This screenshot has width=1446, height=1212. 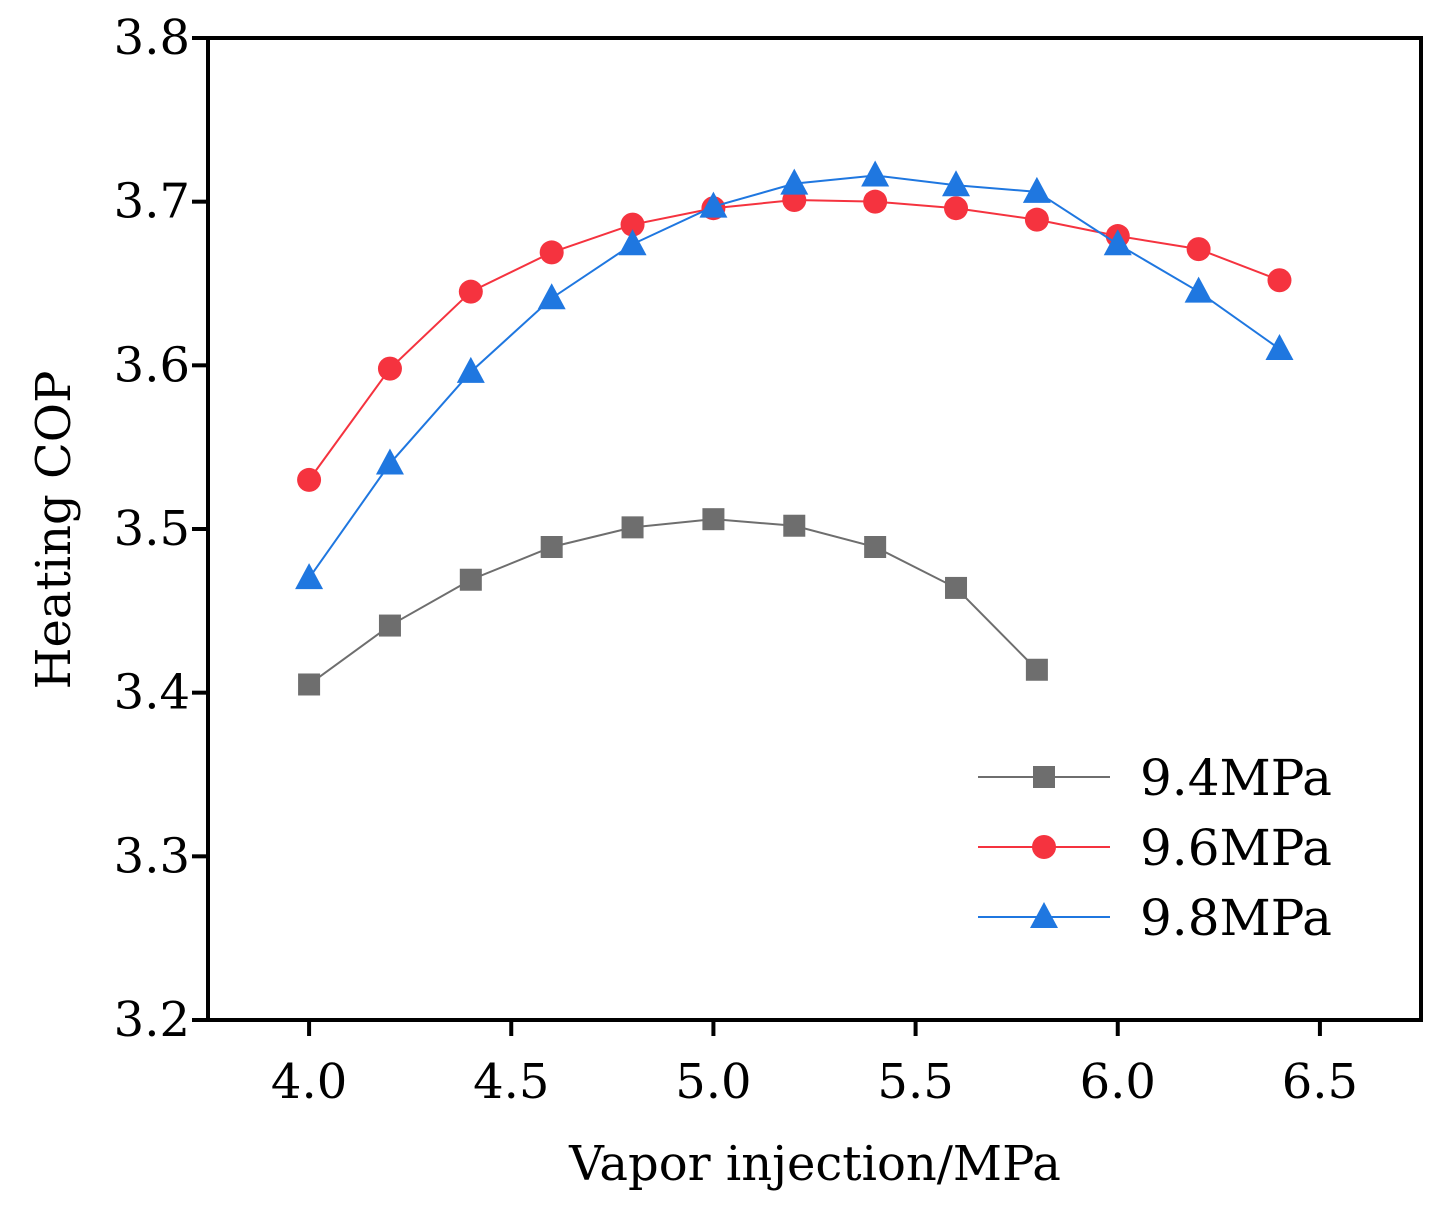 I want to click on x-tick-label: 6.5, so click(x=1320, y=1082).